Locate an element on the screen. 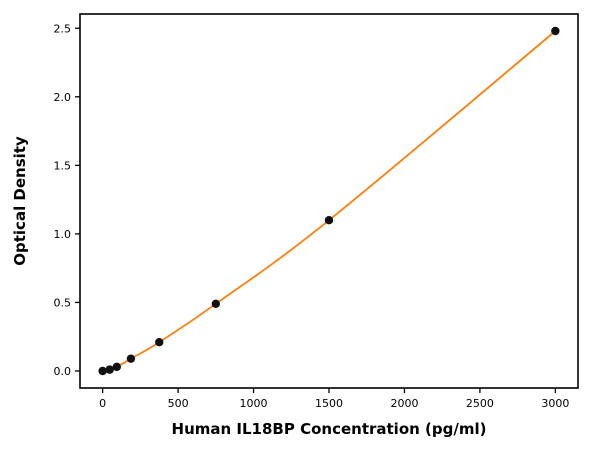  x-tick-label: 3000 is located at coordinates (555, 403).